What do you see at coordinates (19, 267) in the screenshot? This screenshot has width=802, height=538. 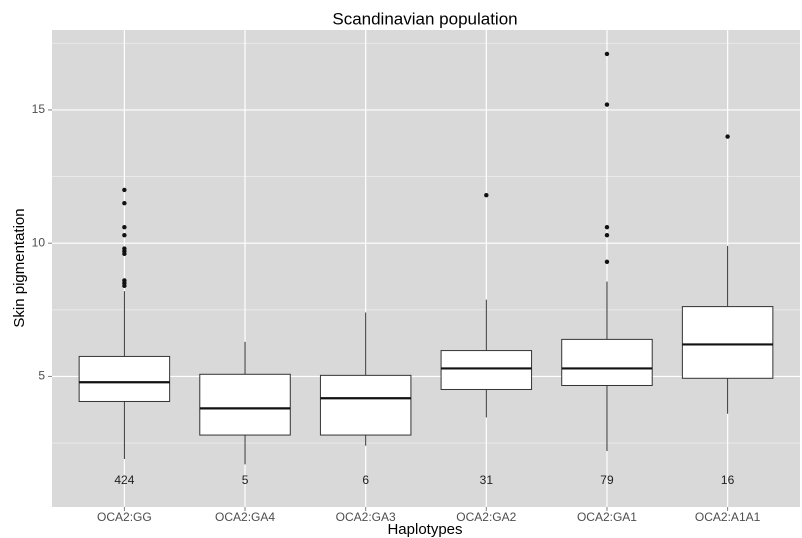 I see `y-axis-label: Skin pigmentation` at bounding box center [19, 267].